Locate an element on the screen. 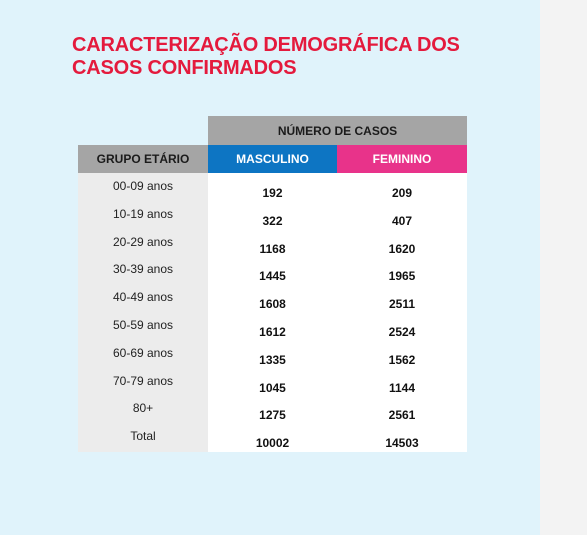  feminino-cell: 1144 is located at coordinates (402, 387).